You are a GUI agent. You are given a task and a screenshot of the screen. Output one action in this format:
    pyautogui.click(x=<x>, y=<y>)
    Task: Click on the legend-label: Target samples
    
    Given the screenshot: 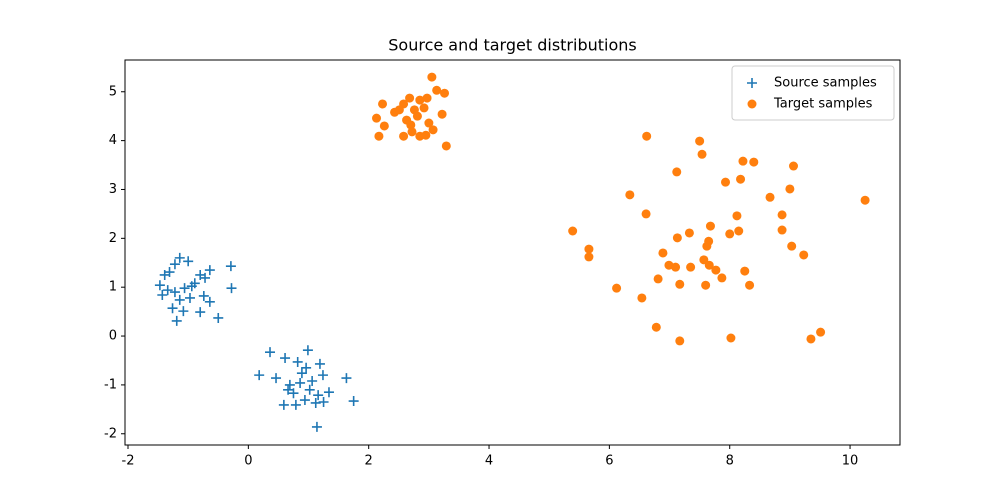 What is the action you would take?
    pyautogui.click(x=823, y=104)
    